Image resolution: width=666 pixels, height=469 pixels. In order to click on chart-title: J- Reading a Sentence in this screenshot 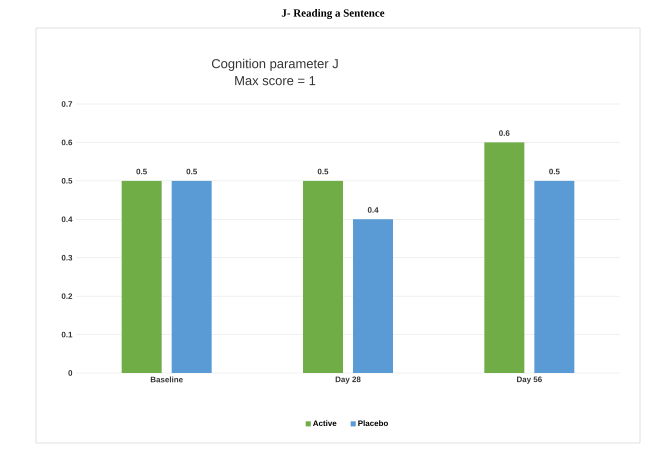, I will do `click(333, 14)`.